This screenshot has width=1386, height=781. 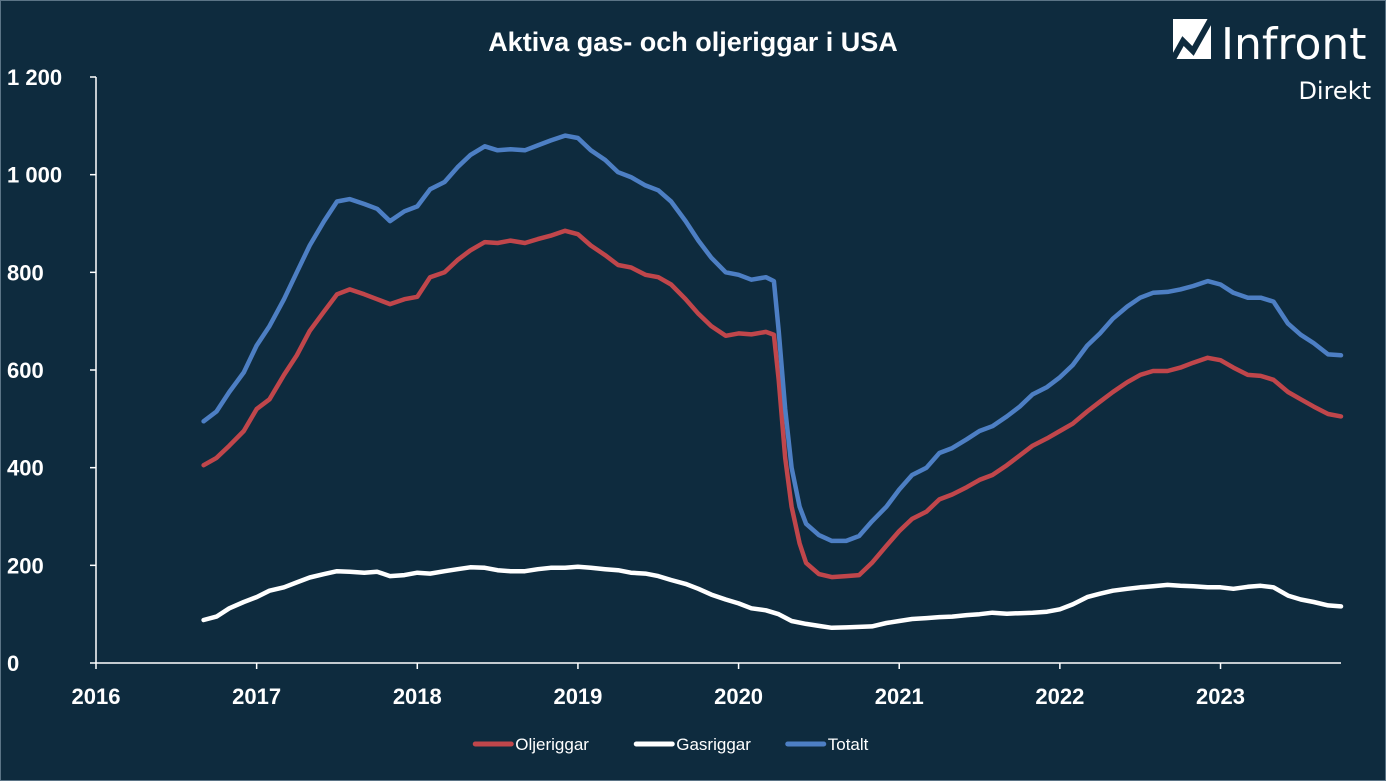 I want to click on y-tick-label: 400, so click(x=25, y=468).